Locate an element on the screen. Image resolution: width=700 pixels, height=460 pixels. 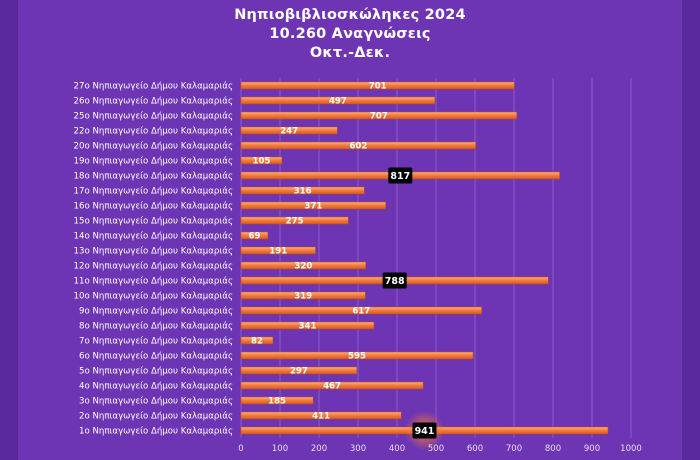
x-tick-label: 900 is located at coordinates (592, 449).